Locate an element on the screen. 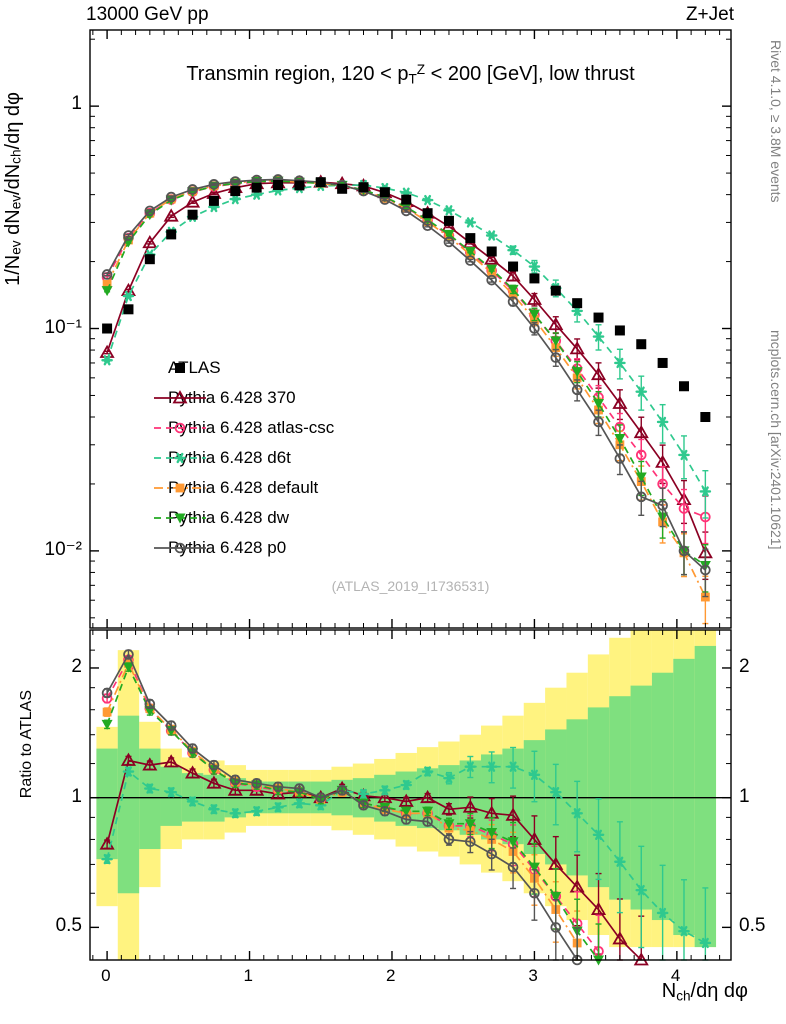  rivet-credit: Rivet 4.1.0, ≥ 3.8M events is located at coordinates (776, 121).